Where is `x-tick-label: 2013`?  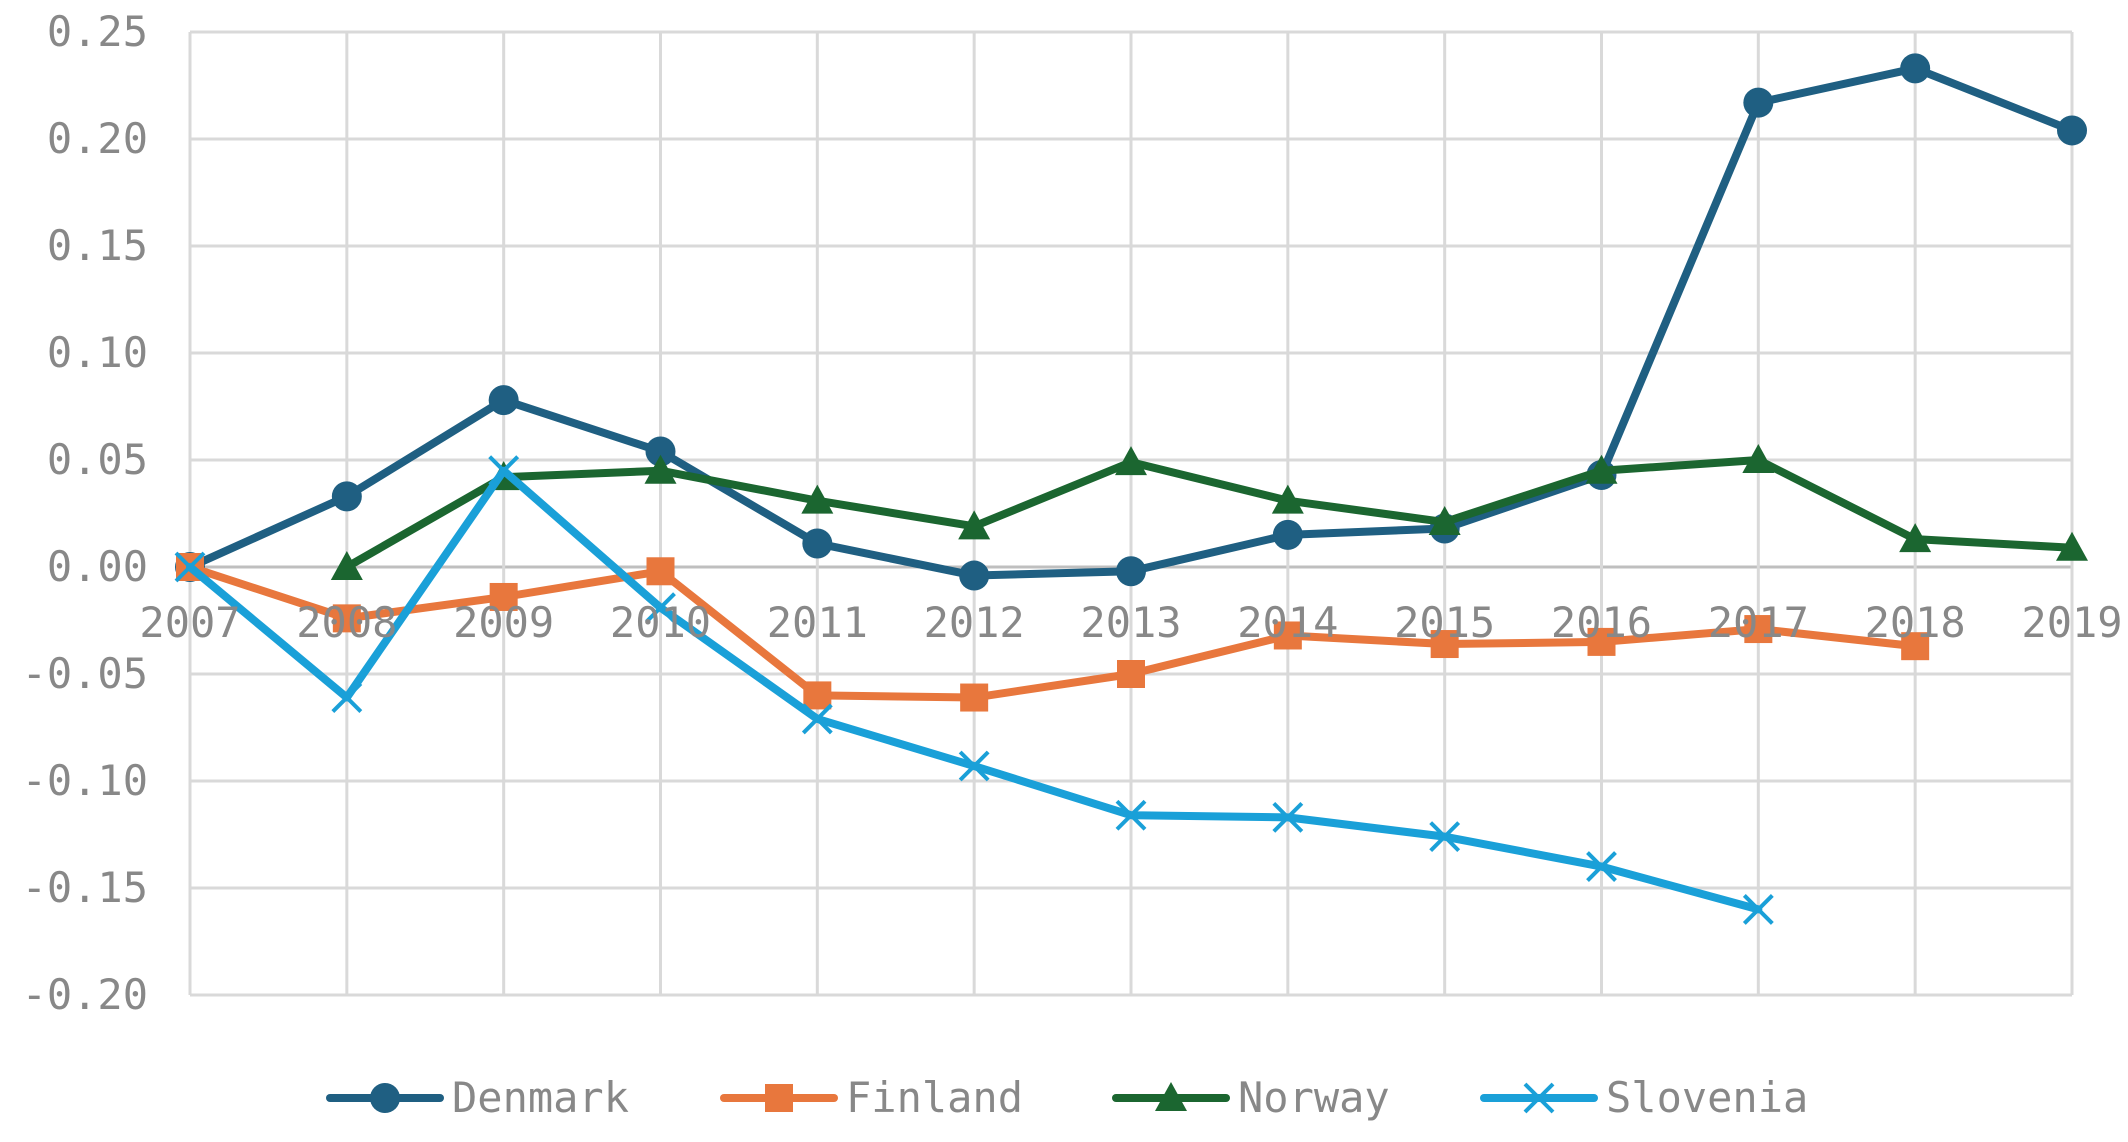
x-tick-label: 2013 is located at coordinates (1130, 622).